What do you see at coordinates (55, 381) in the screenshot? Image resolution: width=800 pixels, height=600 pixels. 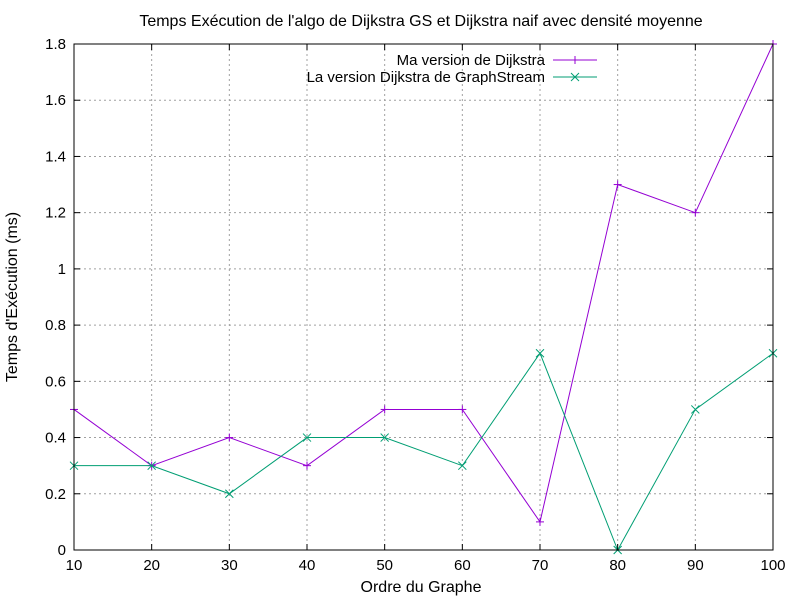 I see `y-tick-label: 0.6` at bounding box center [55, 381].